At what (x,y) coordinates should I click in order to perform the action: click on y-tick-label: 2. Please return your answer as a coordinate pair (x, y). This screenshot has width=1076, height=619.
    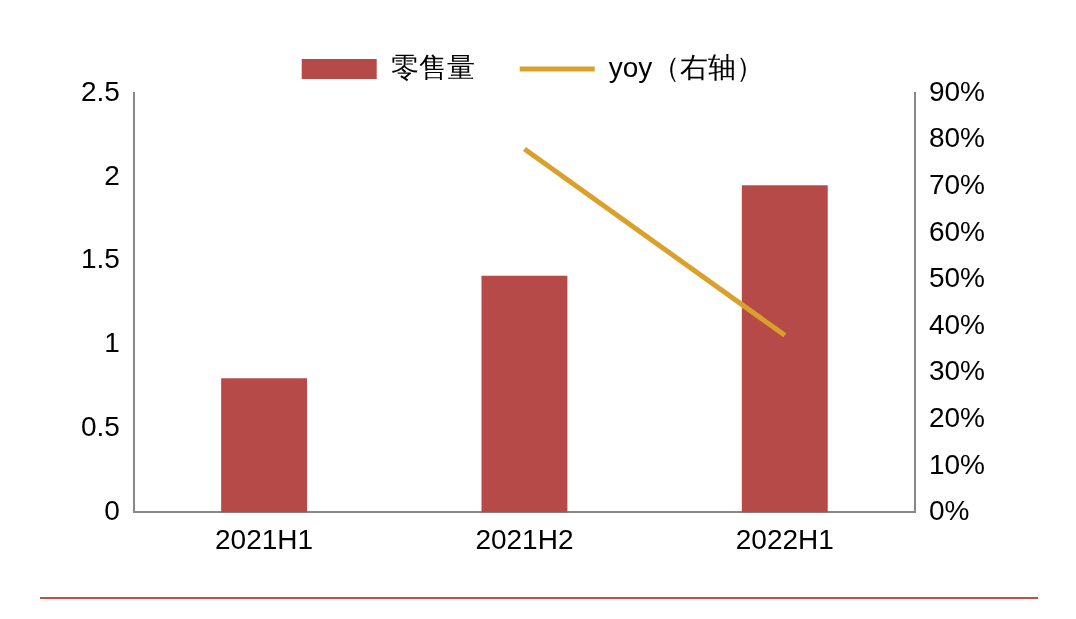
    Looking at the image, I should click on (112, 175).